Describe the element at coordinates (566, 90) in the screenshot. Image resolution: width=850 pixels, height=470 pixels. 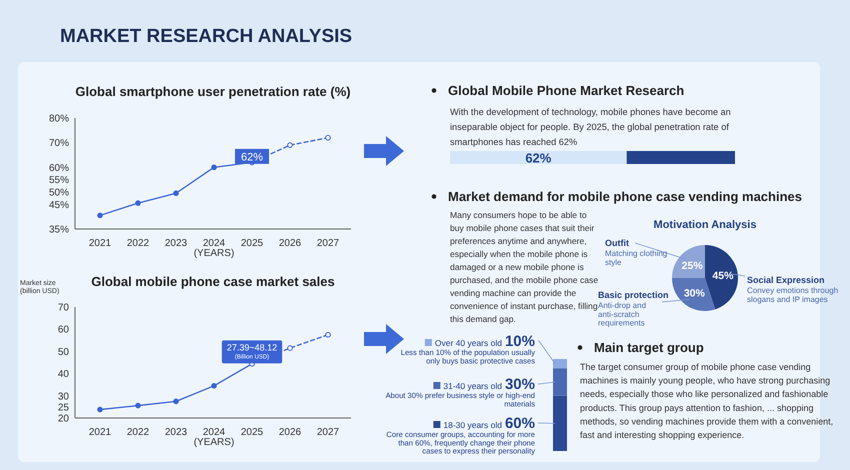
I see `chart-title: Global Mobile Phone Market Research` at that location.